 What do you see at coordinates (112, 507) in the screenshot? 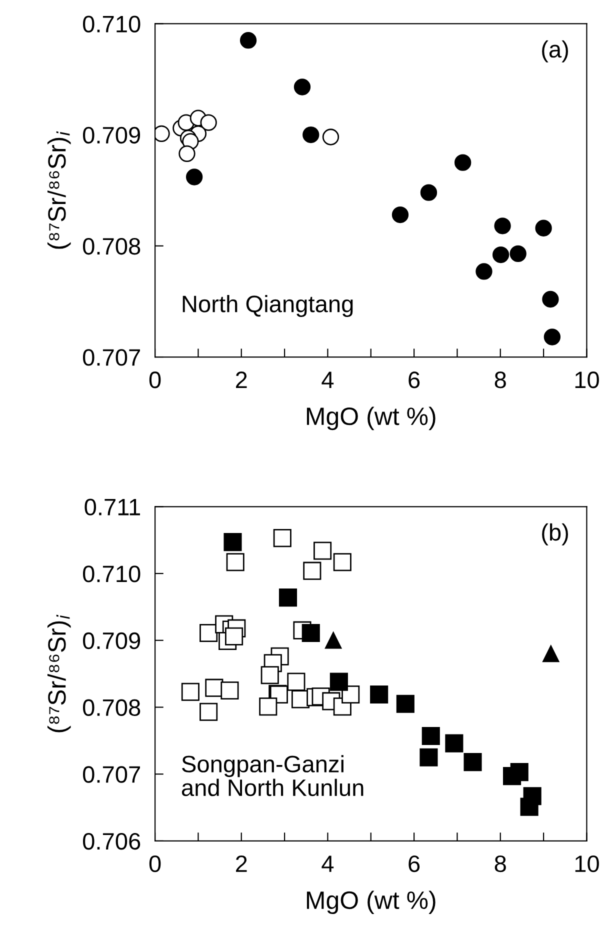
I see `y-tick-label: 0.711` at bounding box center [112, 507].